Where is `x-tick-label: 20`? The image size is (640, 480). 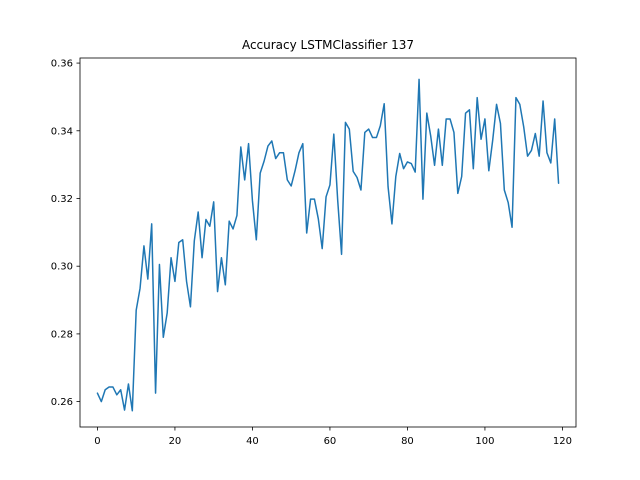 x-tick-label: 20 is located at coordinates (175, 441).